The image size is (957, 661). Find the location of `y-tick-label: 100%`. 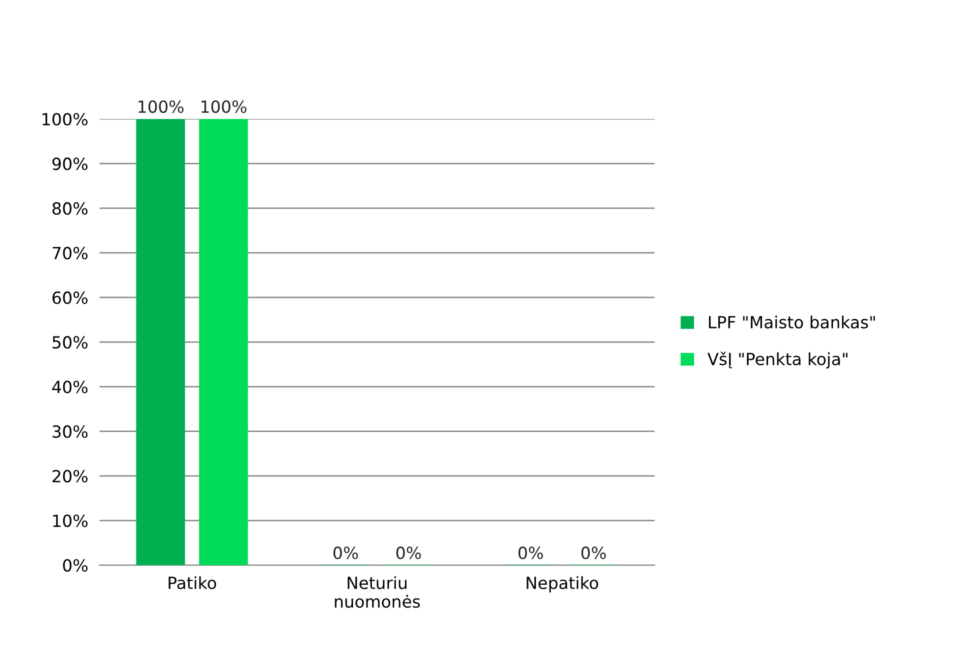

y-tick-label: 100% is located at coordinates (65, 119).